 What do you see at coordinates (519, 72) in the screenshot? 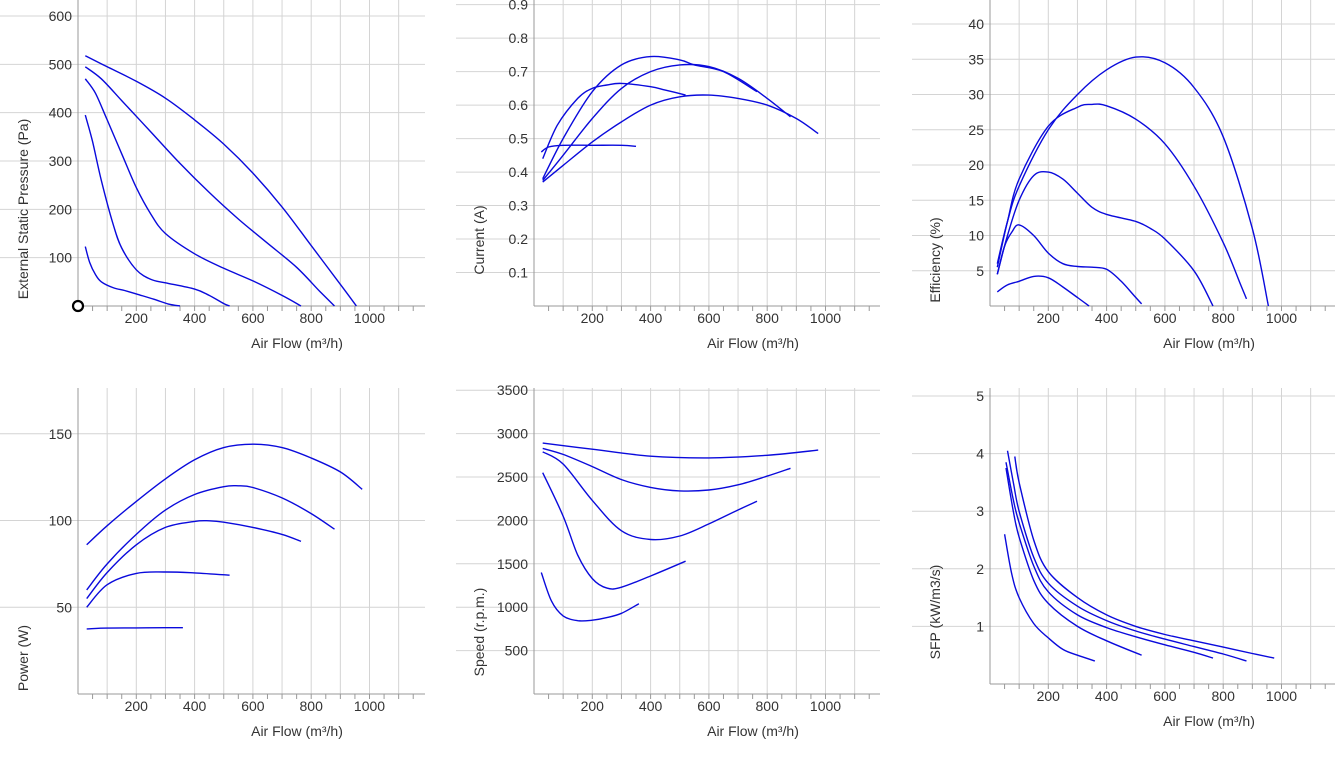
I see `y-tick-label: 0.7` at bounding box center [519, 72].